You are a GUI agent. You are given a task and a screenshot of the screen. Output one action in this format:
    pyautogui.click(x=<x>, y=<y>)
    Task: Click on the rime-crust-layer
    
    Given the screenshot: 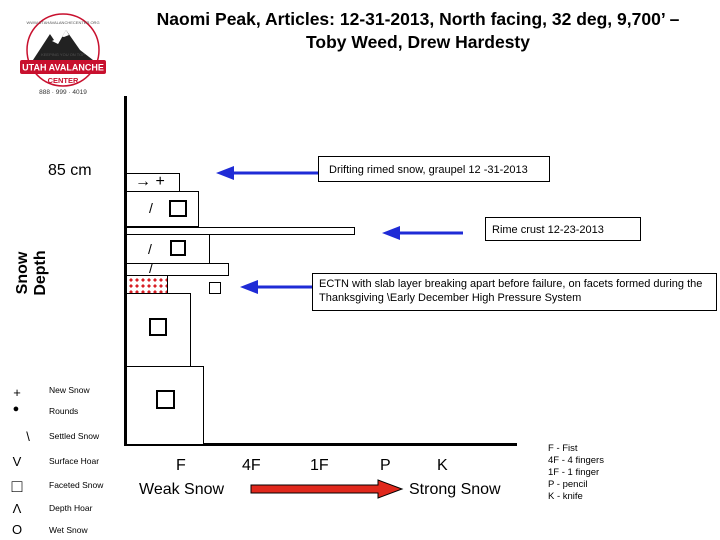 What is the action you would take?
    pyautogui.click(x=240, y=231)
    